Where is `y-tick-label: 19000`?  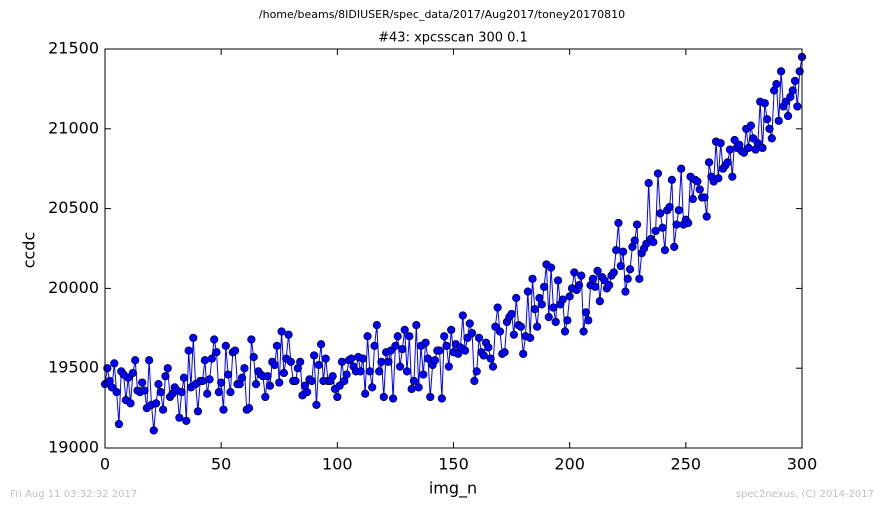 y-tick-label: 19000 is located at coordinates (73, 447).